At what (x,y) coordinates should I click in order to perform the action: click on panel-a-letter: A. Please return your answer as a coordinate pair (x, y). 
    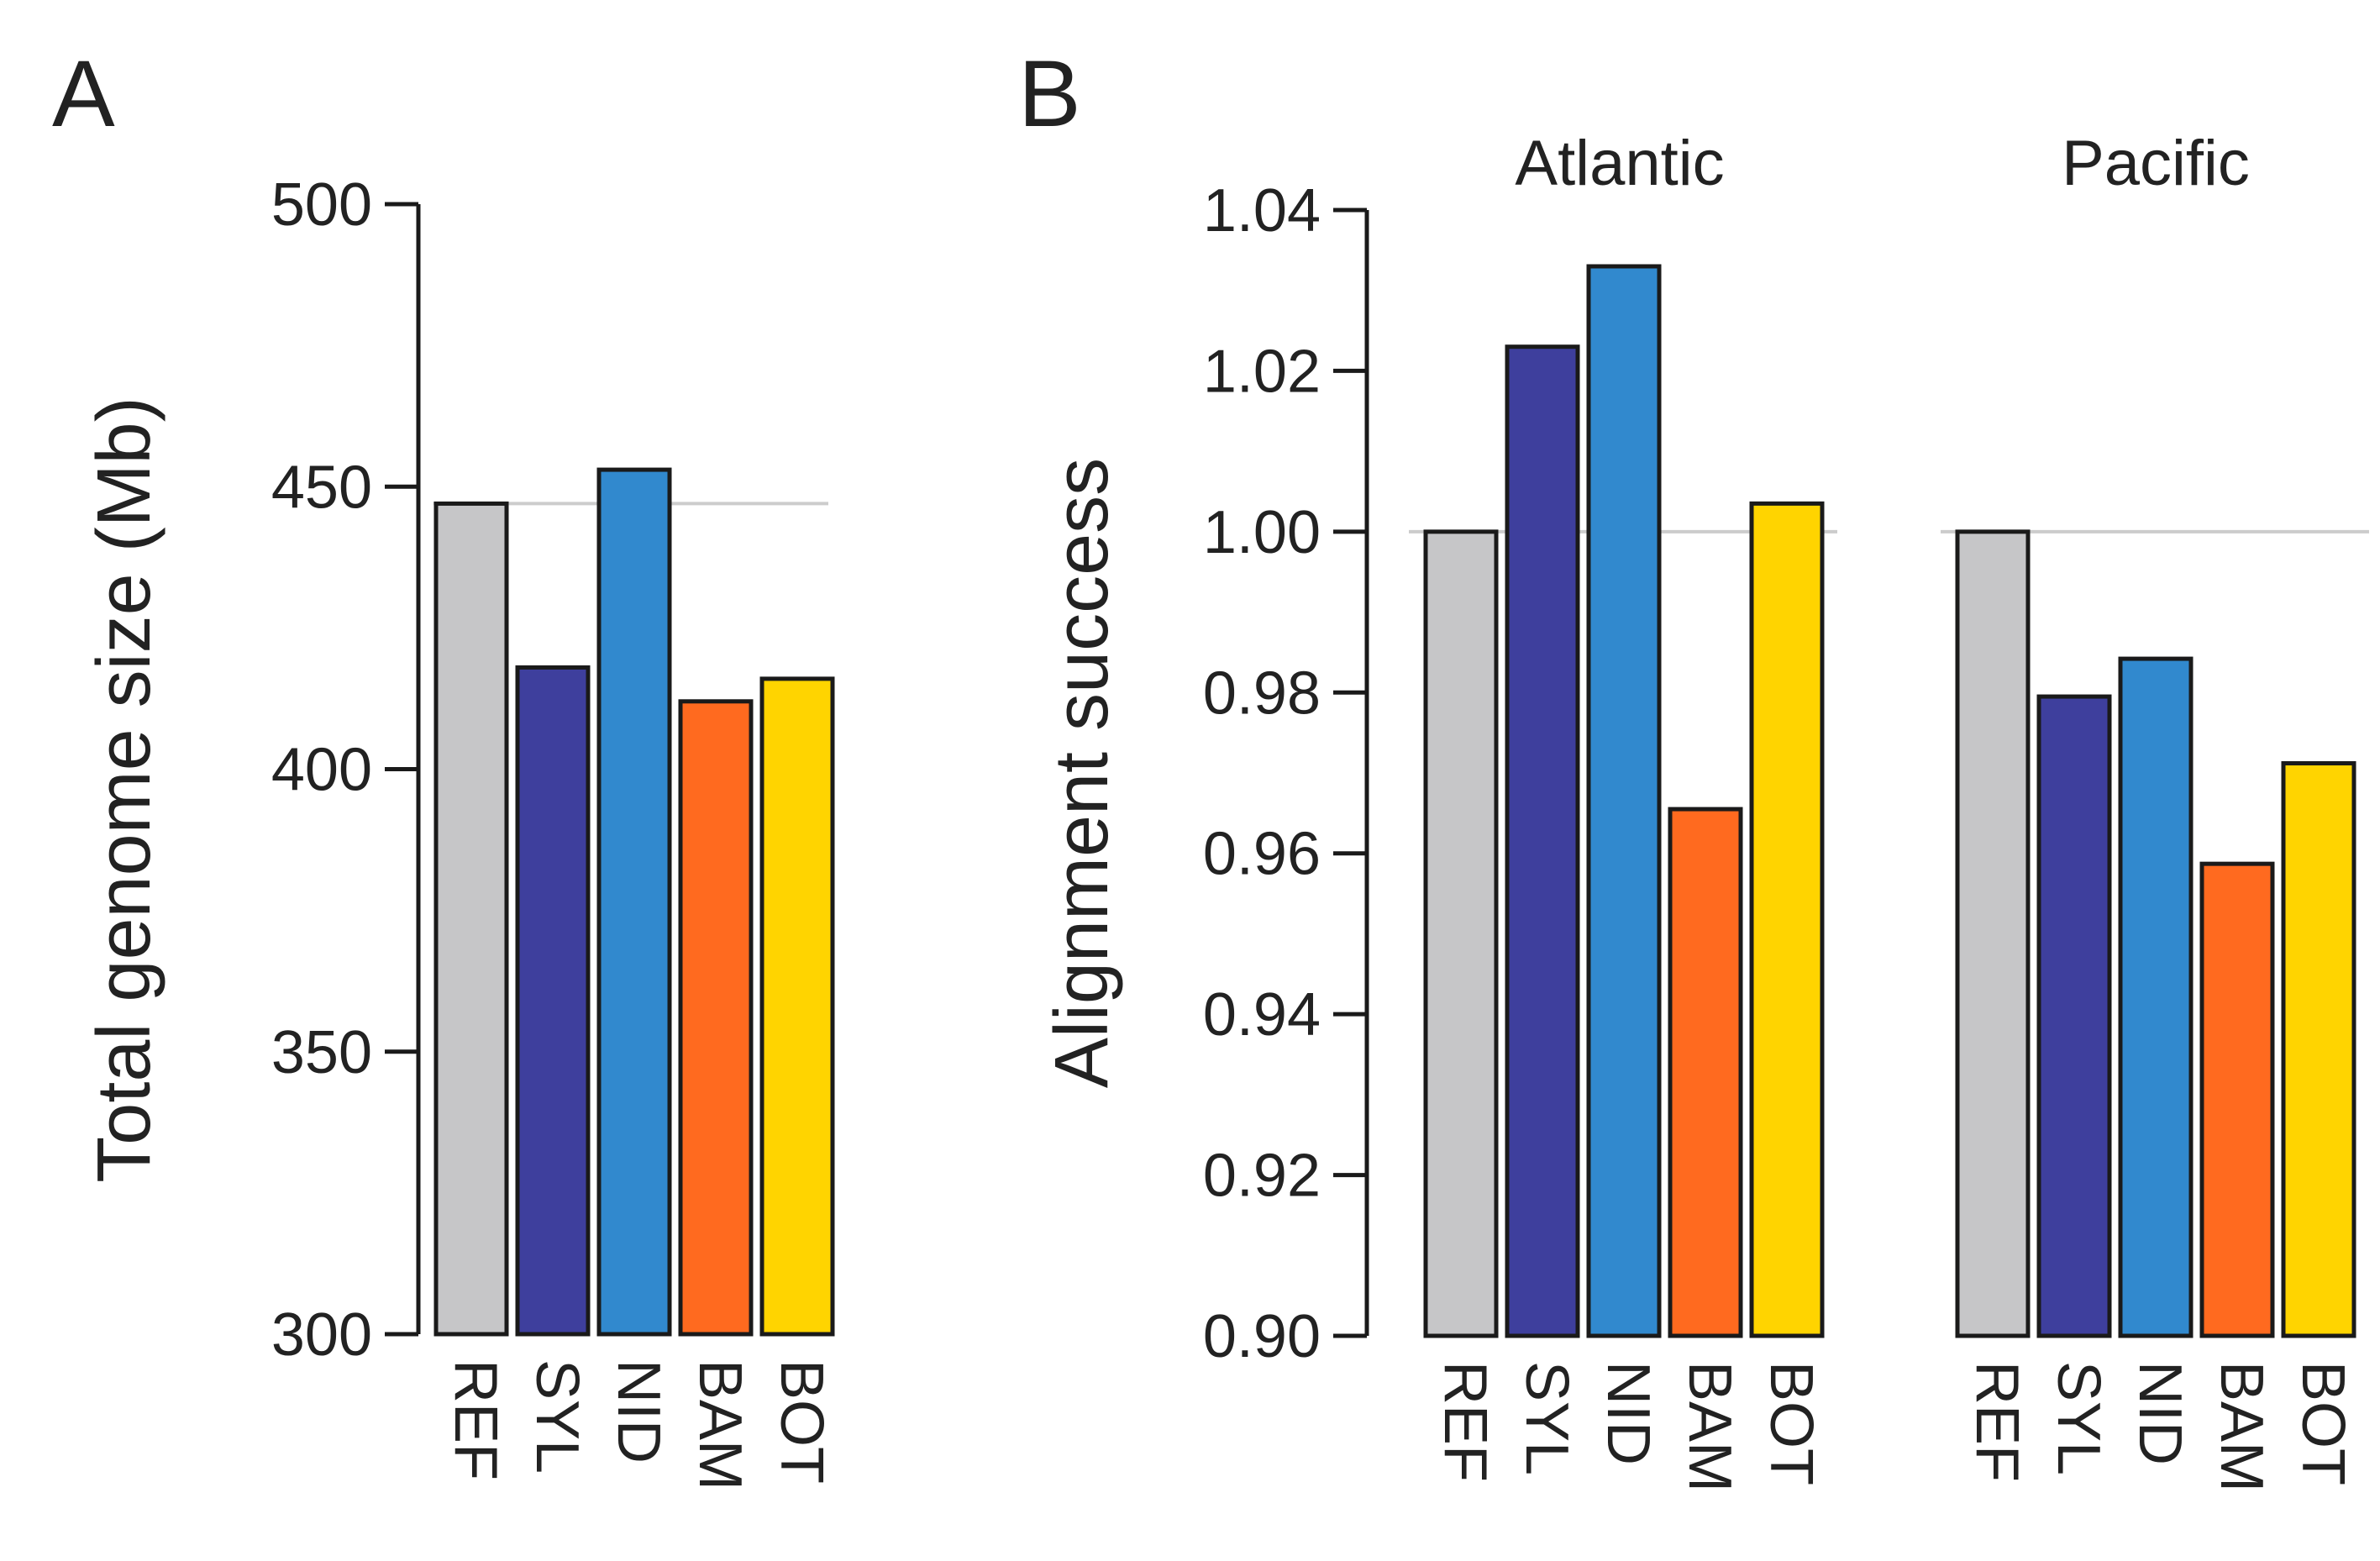
    Looking at the image, I should click on (83, 93).